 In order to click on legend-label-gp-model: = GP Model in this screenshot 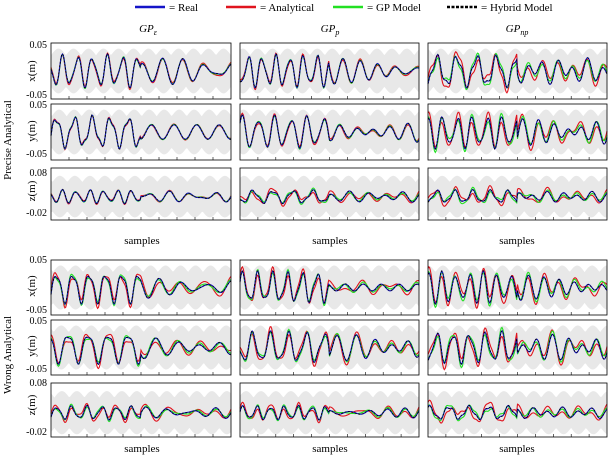, I will do `click(394, 8)`.